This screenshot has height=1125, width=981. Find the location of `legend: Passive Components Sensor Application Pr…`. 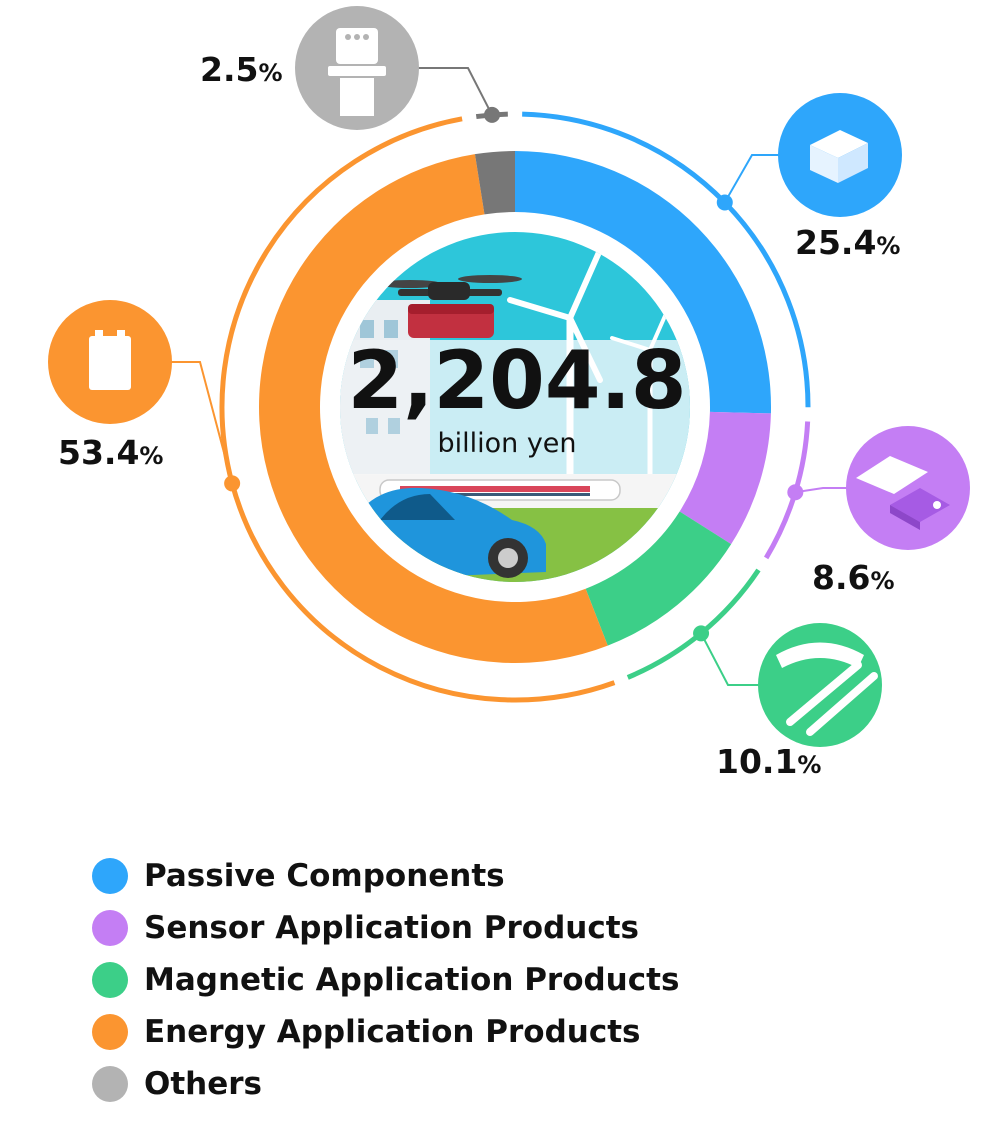

legend: Passive Components Sensor Application Pr… is located at coordinates (385, 980).